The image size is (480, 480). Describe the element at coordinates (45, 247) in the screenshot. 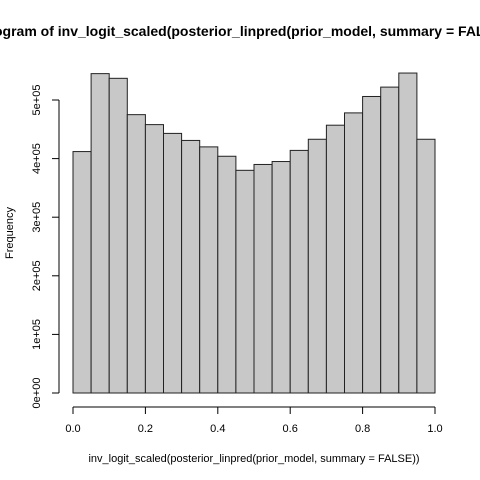

I see `y-axis: 0e+00 1e+05 2e+05 3e+05 4e+05 5e+05` at that location.